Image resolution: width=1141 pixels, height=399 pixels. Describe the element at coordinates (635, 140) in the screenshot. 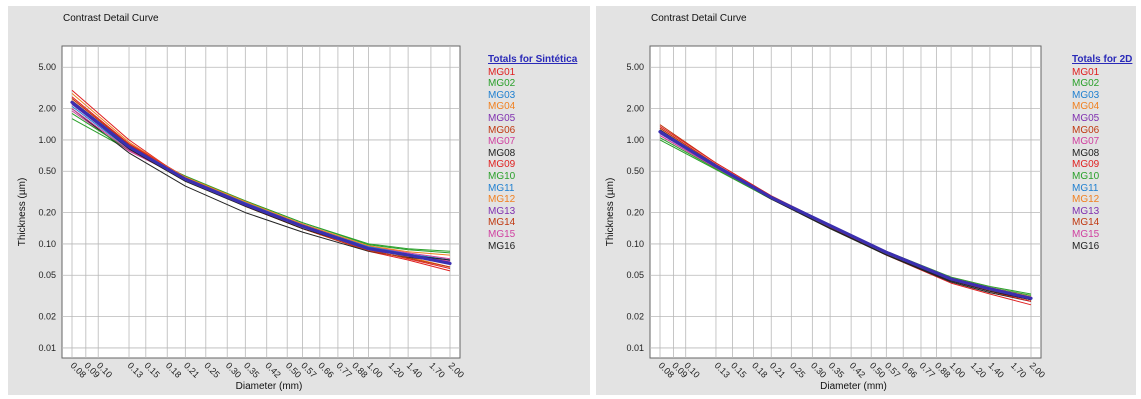

I see `y-tick-label: 1.00` at that location.